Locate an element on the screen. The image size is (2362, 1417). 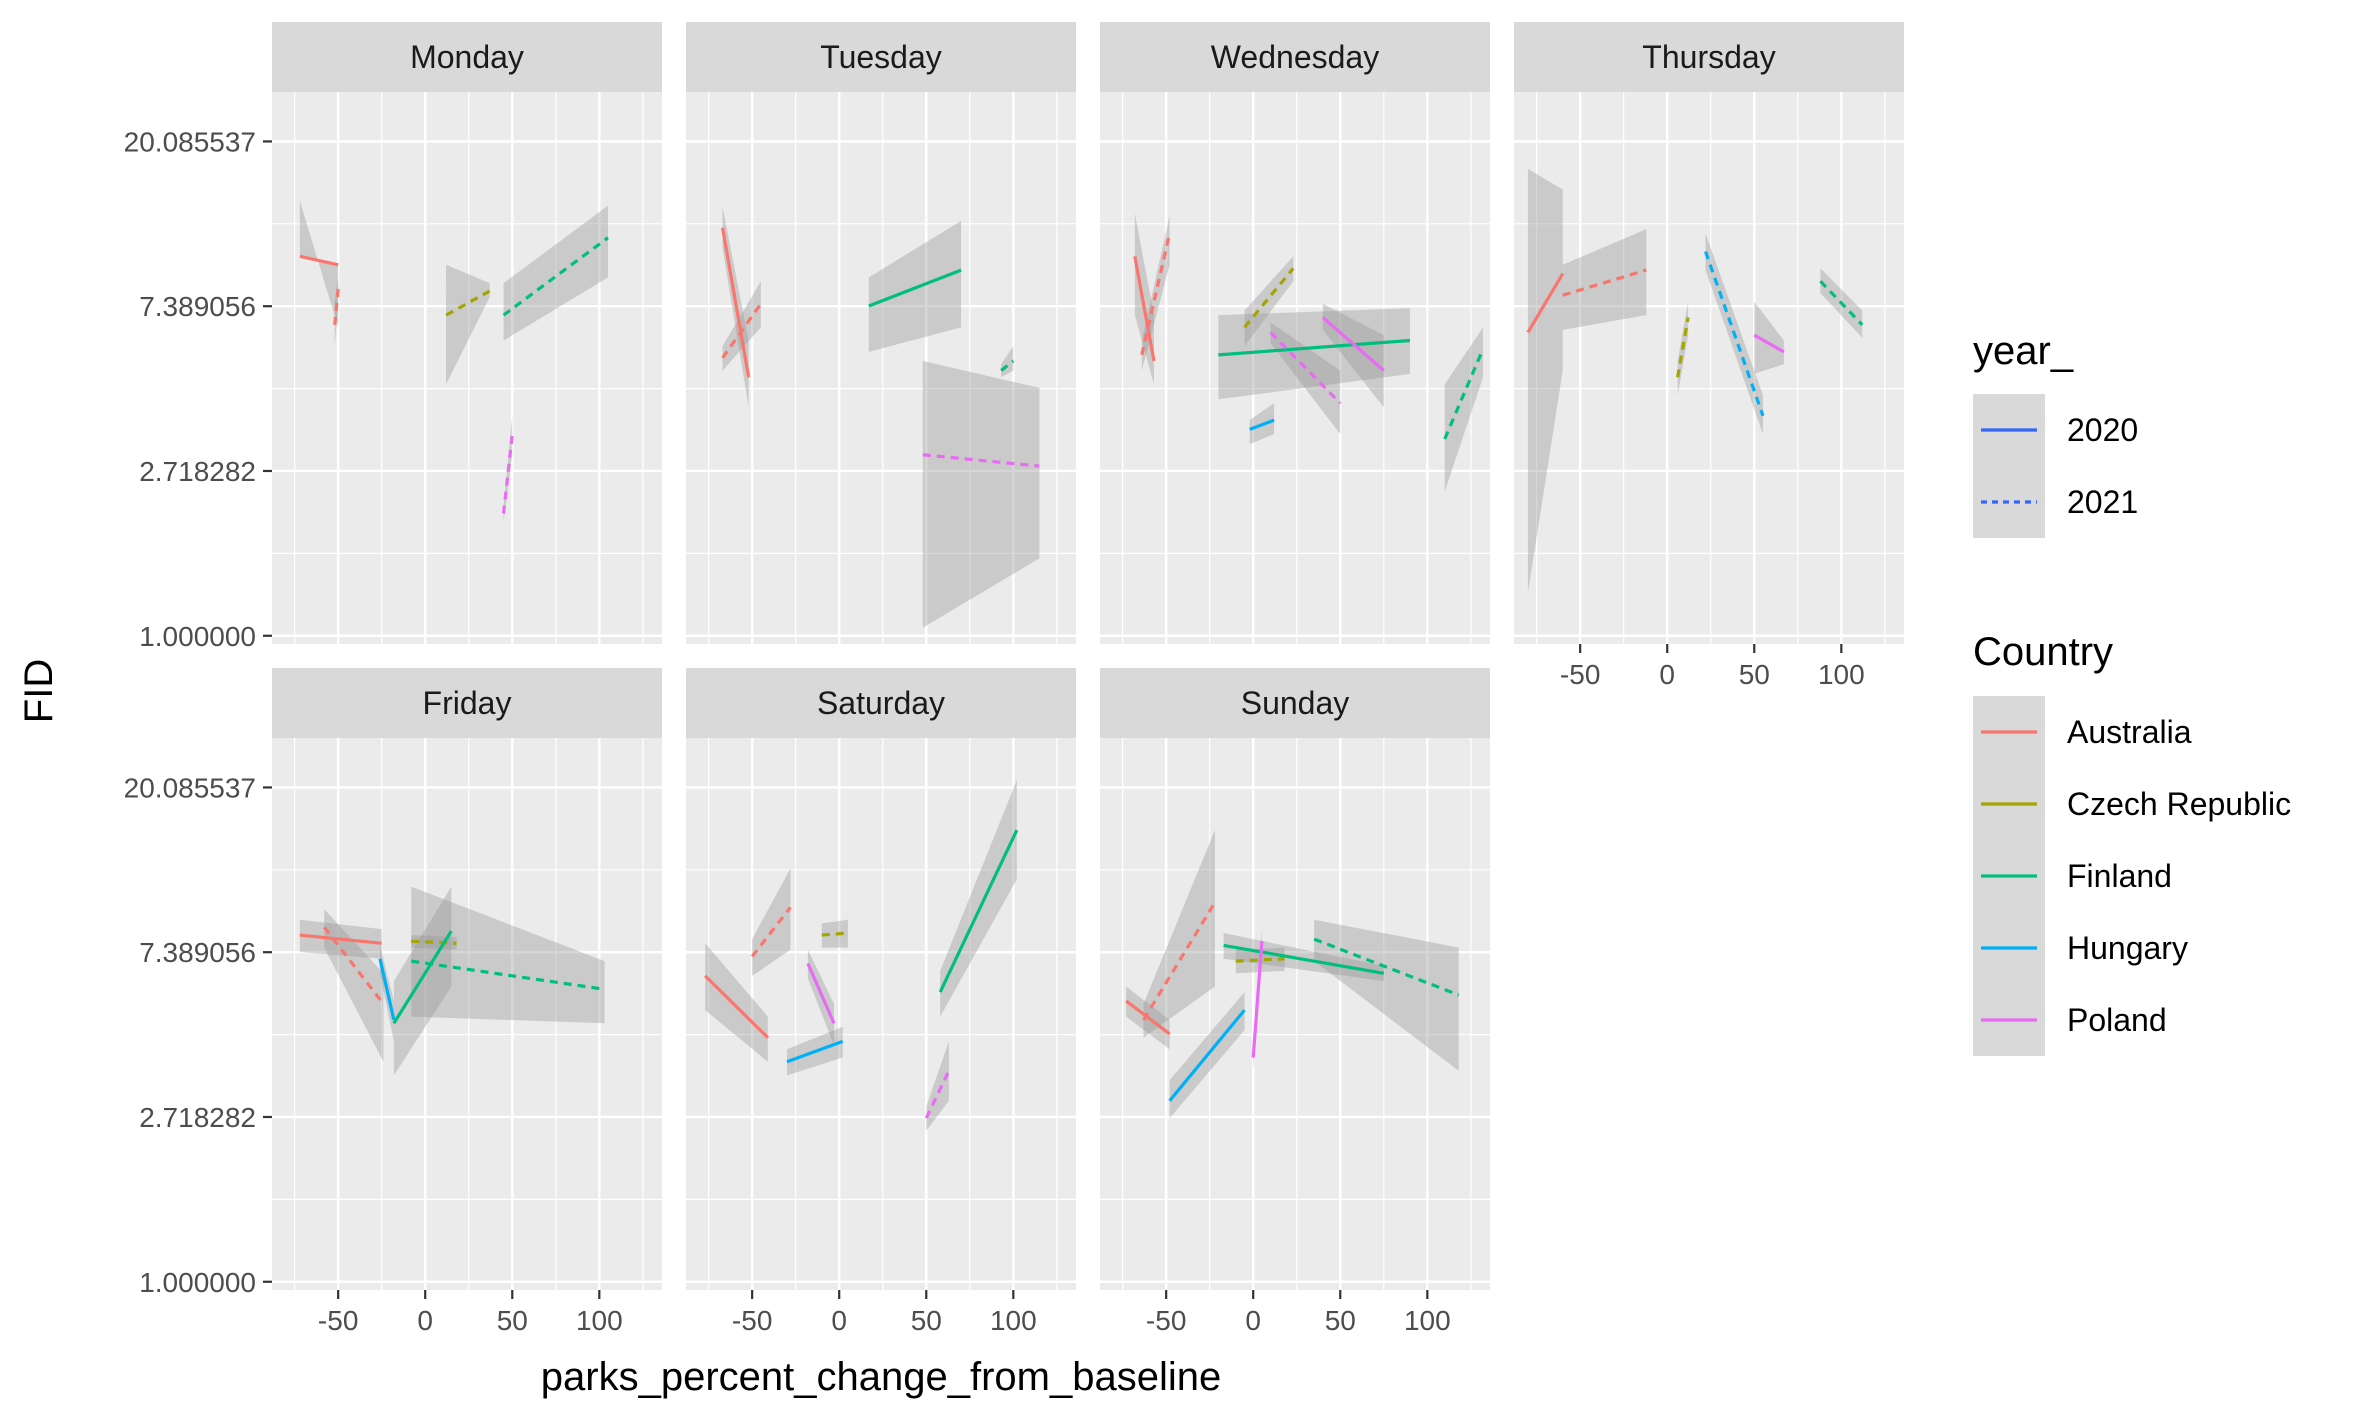
legend-label-country: Poland is located at coordinates (2117, 1020).